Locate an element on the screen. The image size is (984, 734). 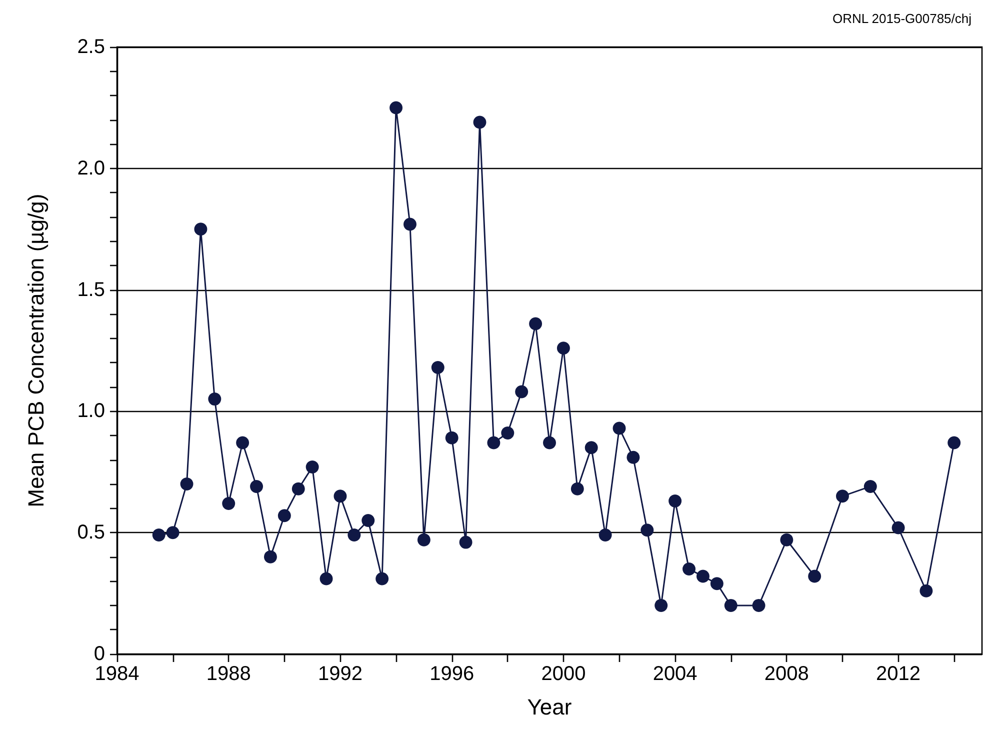
x-tick-label: 1992 is located at coordinates (340, 674).